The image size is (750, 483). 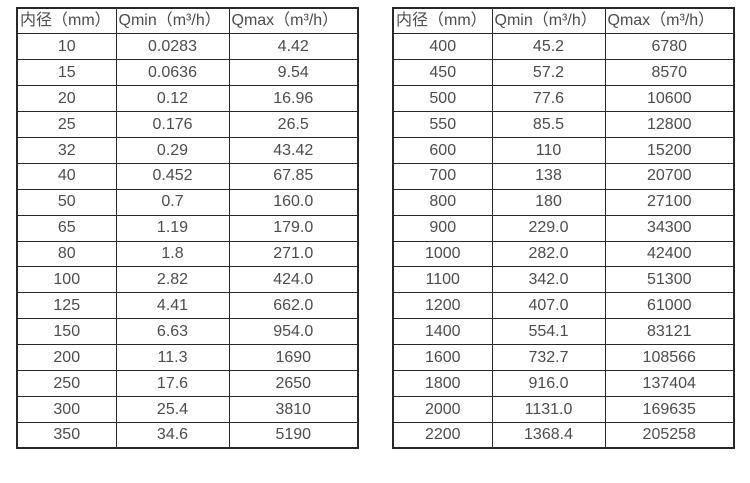 I want to click on table-cell: 2650, so click(x=293, y=383).